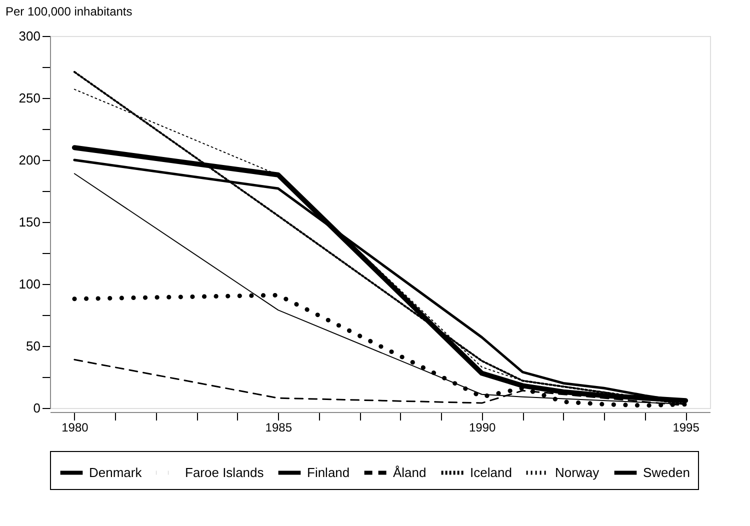 Image resolution: width=750 pixels, height=526 pixels. Describe the element at coordinates (75, 427) in the screenshot. I see `x-tick-label: 1980` at that location.